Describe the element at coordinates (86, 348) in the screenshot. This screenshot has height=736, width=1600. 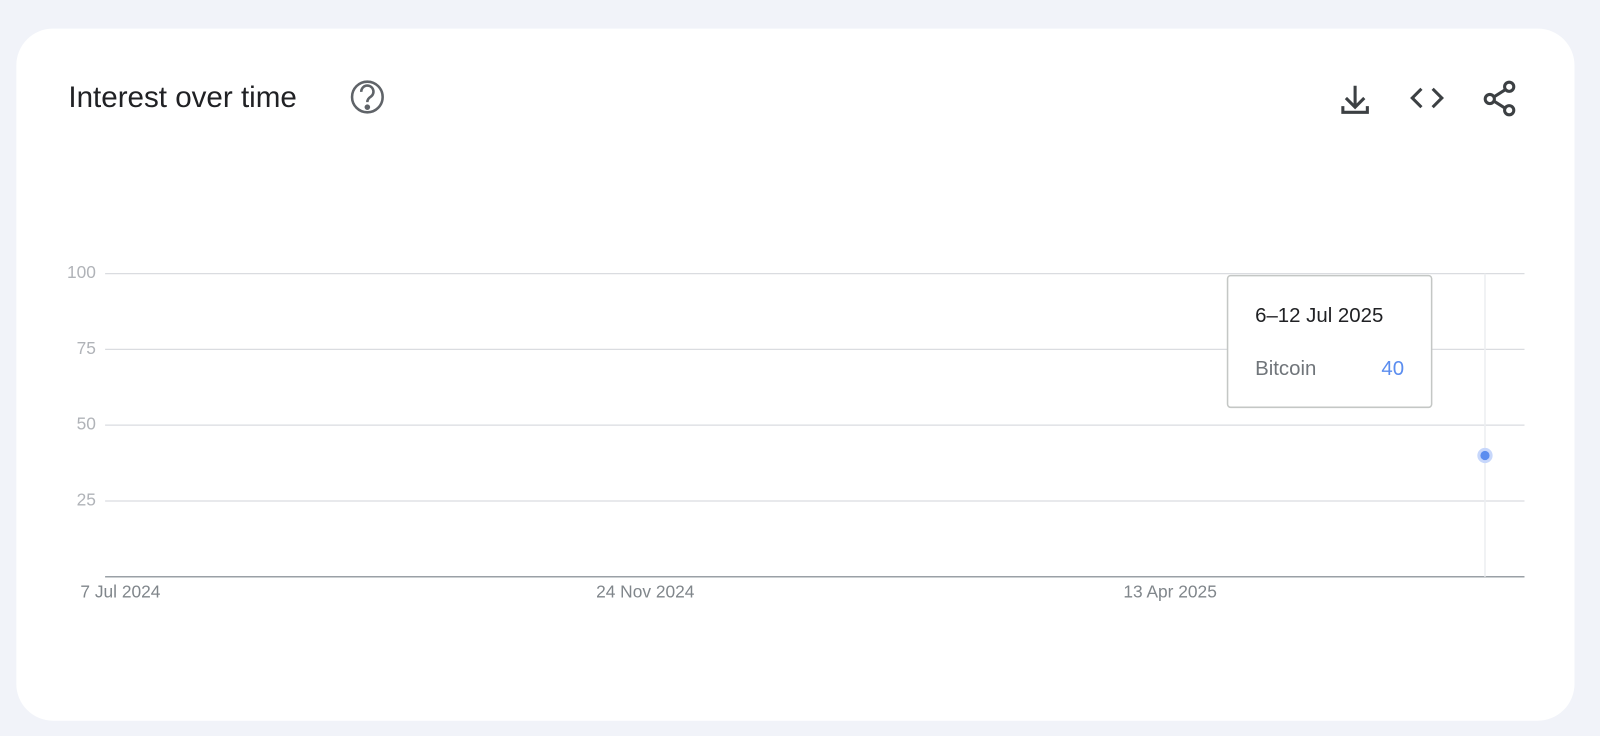
I see `y-tick-label: 75` at that location.